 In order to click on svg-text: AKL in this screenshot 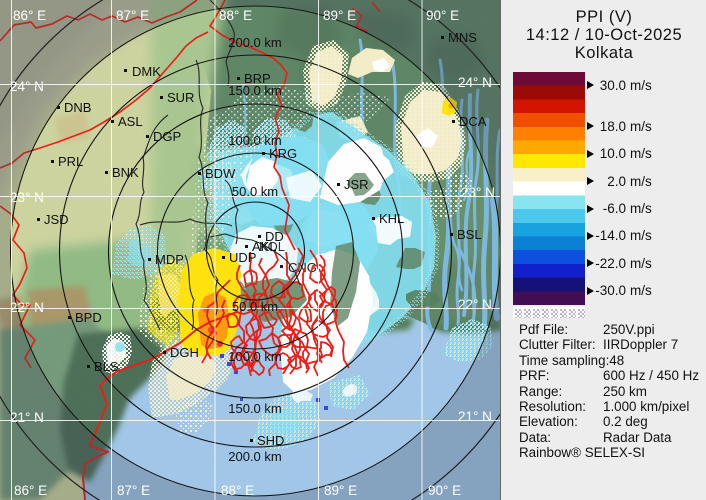, I will do `click(264, 246)`.